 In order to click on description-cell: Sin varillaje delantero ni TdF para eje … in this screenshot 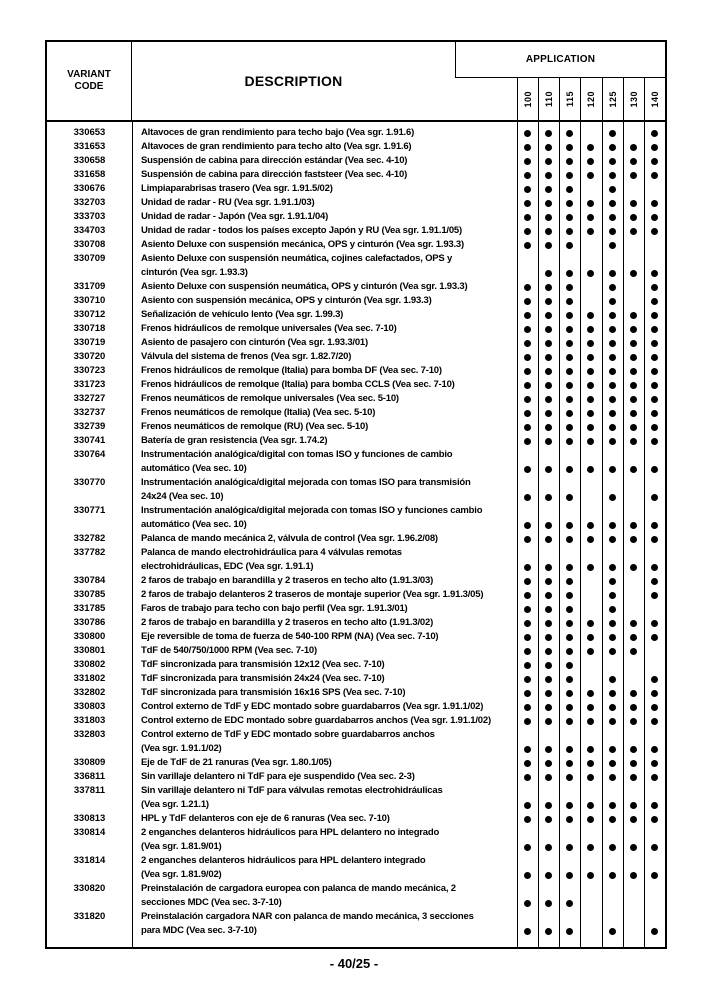, I will do `click(324, 777)`.